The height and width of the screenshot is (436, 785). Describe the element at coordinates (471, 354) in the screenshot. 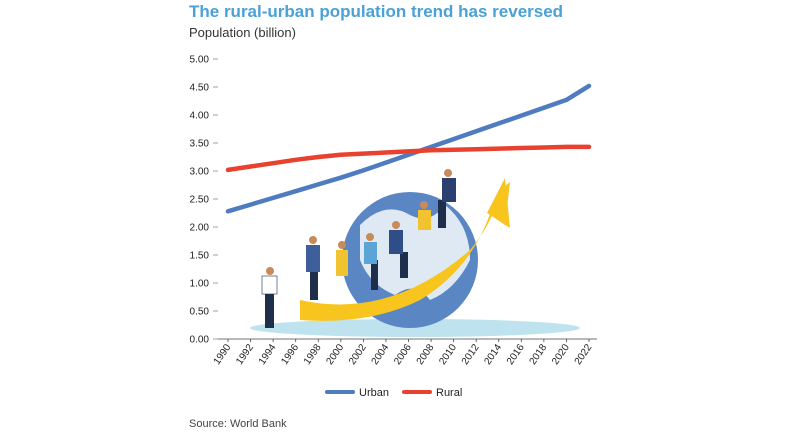

I see `x-tick-label: 2012` at that location.